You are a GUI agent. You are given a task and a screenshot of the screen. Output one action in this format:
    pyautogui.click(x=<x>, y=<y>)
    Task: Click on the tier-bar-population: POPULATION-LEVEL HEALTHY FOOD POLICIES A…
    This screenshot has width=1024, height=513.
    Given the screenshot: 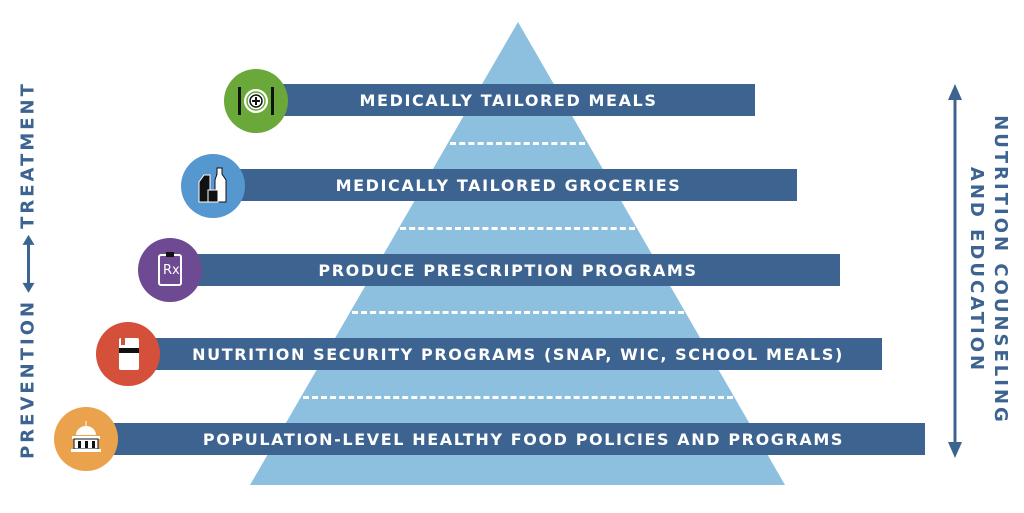 What is the action you would take?
    pyautogui.click(x=508, y=439)
    